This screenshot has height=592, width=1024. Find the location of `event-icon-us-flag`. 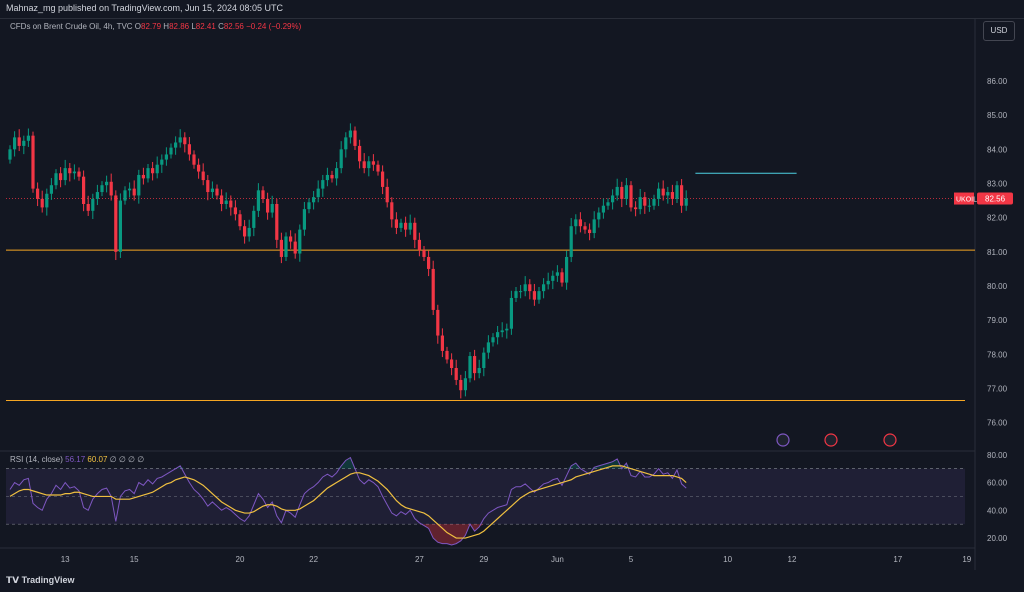

event-icon-us-flag is located at coordinates (890, 440).